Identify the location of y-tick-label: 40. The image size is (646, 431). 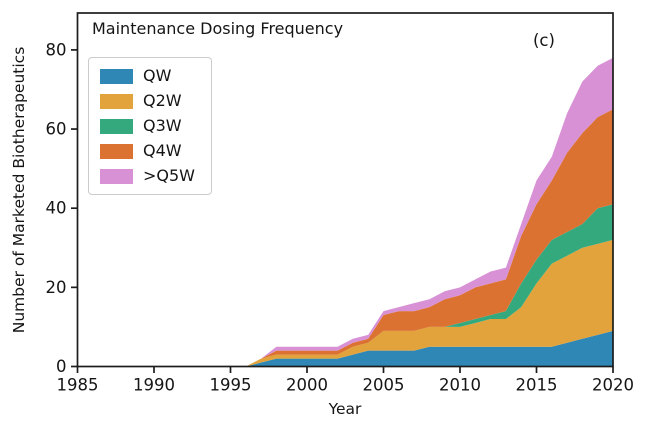
(56, 208).